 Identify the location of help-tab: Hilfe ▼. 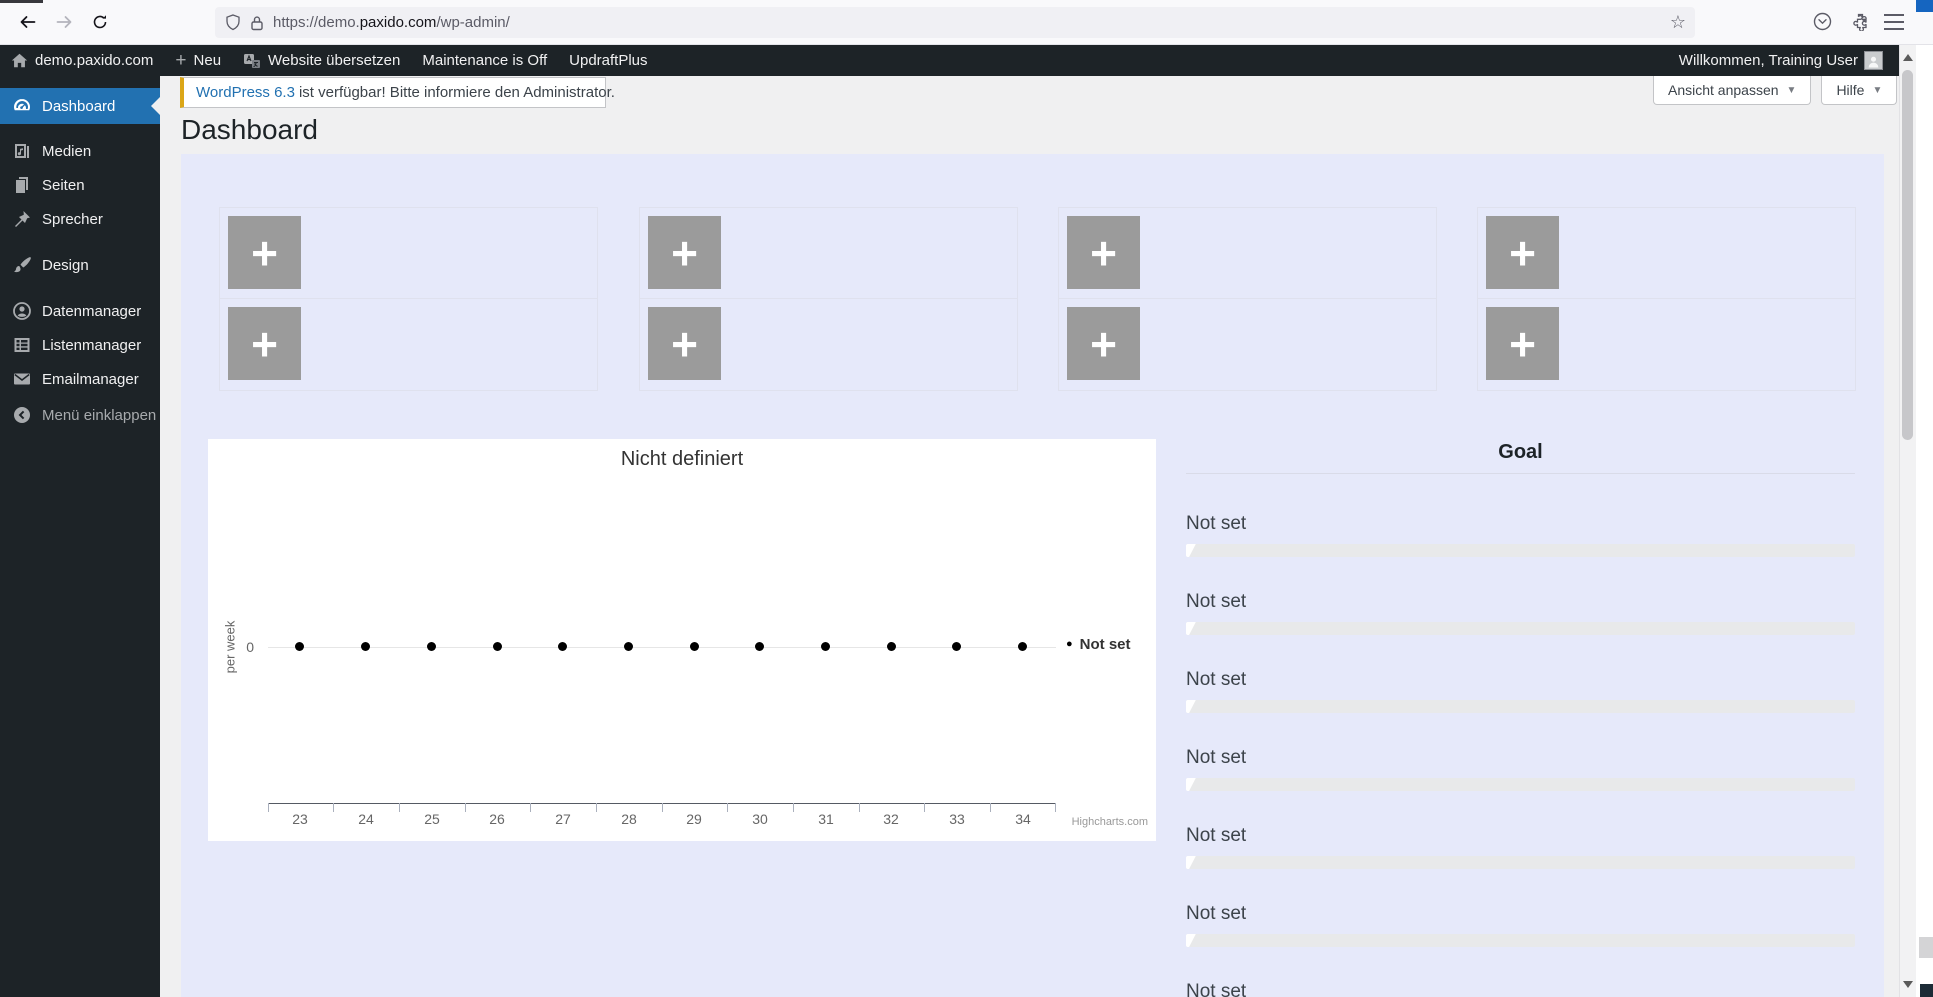
(1859, 90).